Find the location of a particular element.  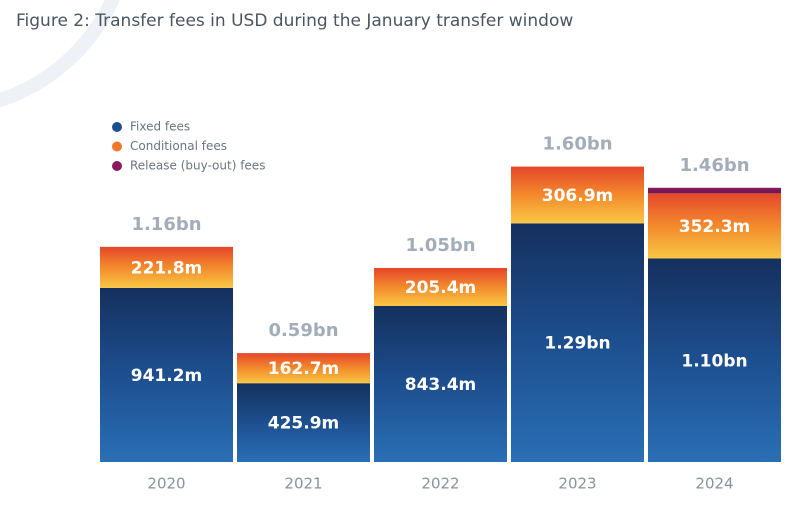

total-label: 0.59bn is located at coordinates (303, 330).